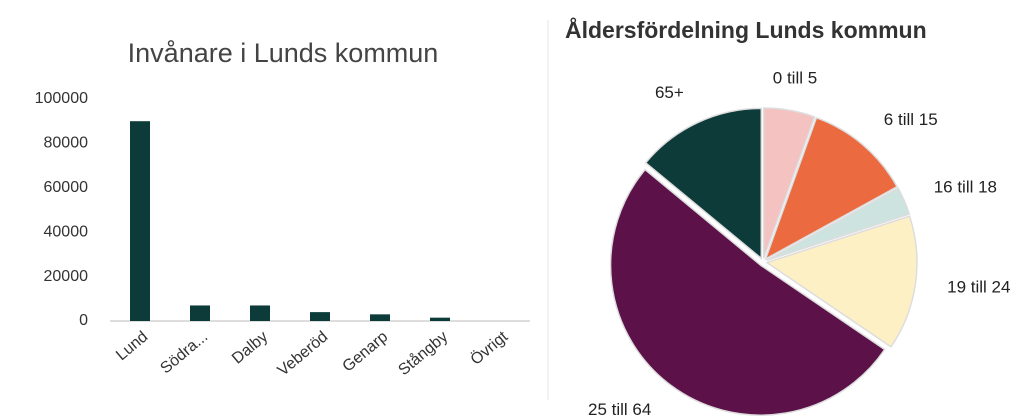 Image resolution: width=1024 pixels, height=418 pixels. What do you see at coordinates (365, 351) in the screenshot?
I see `x-tick-label: Genarp` at bounding box center [365, 351].